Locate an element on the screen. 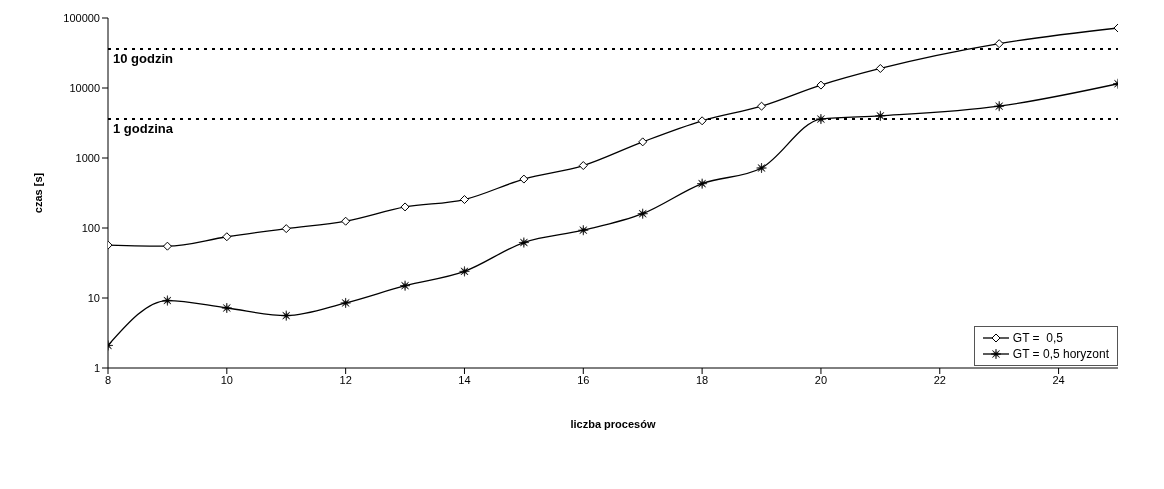 This screenshot has height=489, width=1164. y-tick-label: 100000 is located at coordinates (81, 17).